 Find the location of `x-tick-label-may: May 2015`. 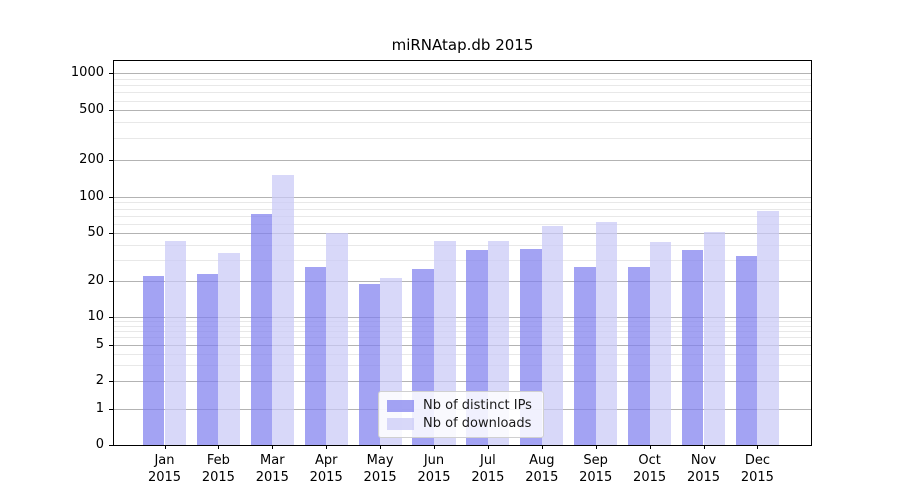

x-tick-label-may: May 2015 is located at coordinates (380, 469).